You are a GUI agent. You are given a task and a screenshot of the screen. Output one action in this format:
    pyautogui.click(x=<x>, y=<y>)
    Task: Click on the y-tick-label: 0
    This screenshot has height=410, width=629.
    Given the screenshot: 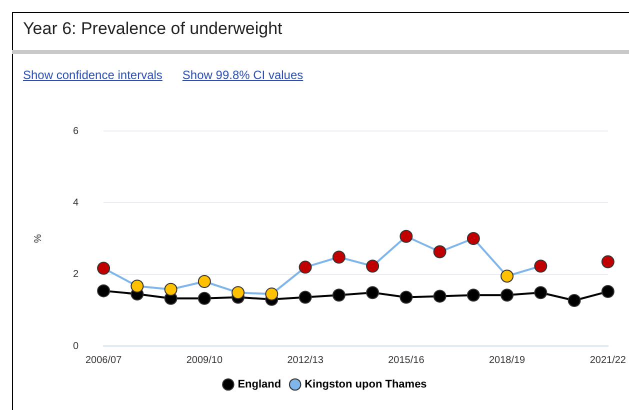 What is the action you would take?
    pyautogui.click(x=76, y=346)
    